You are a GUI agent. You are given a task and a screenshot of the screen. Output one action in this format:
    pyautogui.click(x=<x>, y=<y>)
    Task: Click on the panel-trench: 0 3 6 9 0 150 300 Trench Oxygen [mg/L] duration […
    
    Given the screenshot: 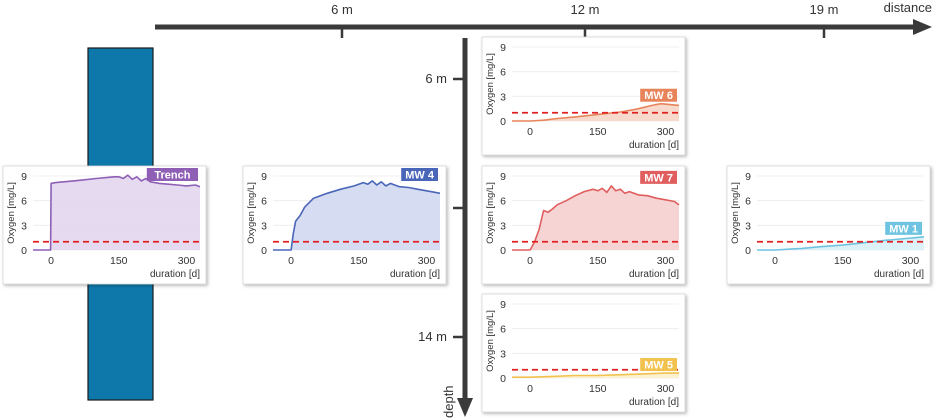 What is the action you would take?
    pyautogui.click(x=104, y=225)
    